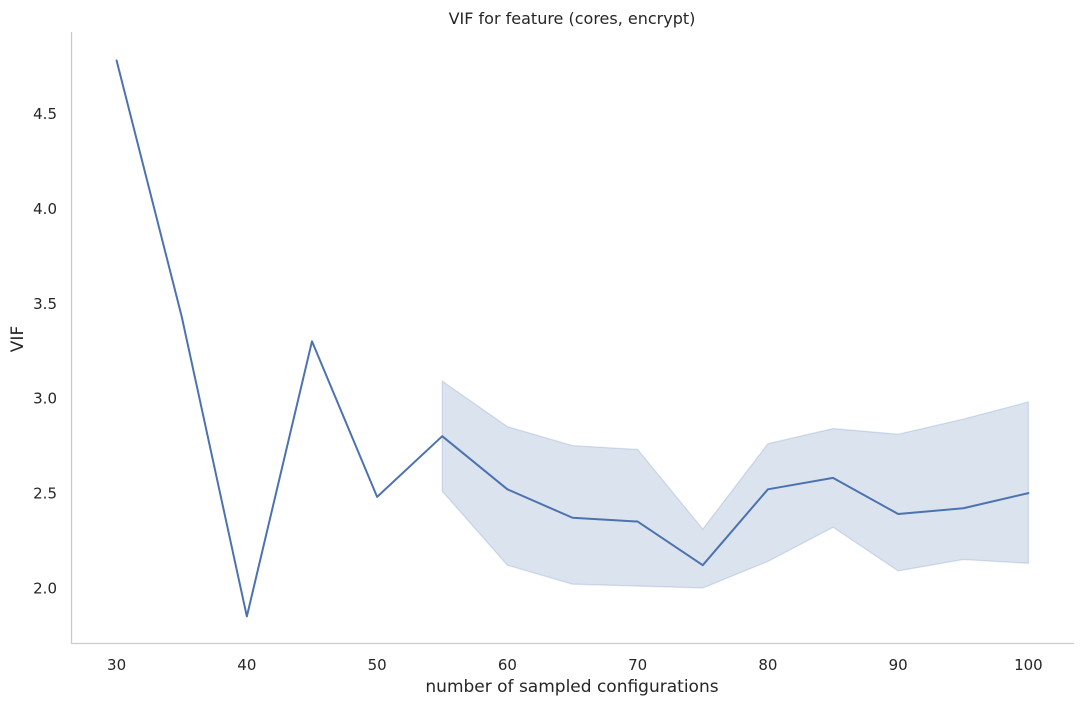 The image size is (1084, 706). Describe the element at coordinates (45, 588) in the screenshot. I see `y-tick-label: 2.0` at that location.